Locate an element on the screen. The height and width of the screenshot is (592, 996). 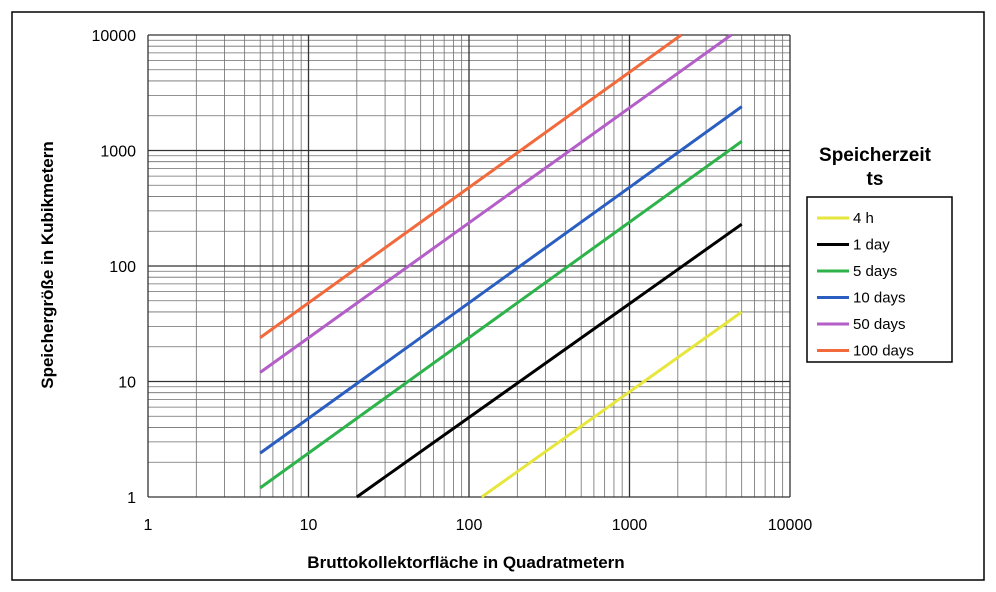
legend-entries: 4 h 1 day 5 days 10 days 50 days 100 days is located at coordinates (865, 285).